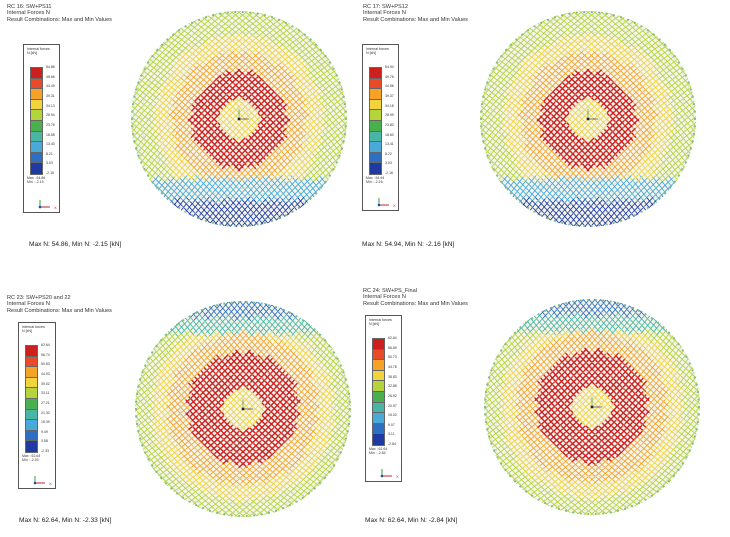  I want to click on legend-title-text: Internal forces, so click(33, 327).